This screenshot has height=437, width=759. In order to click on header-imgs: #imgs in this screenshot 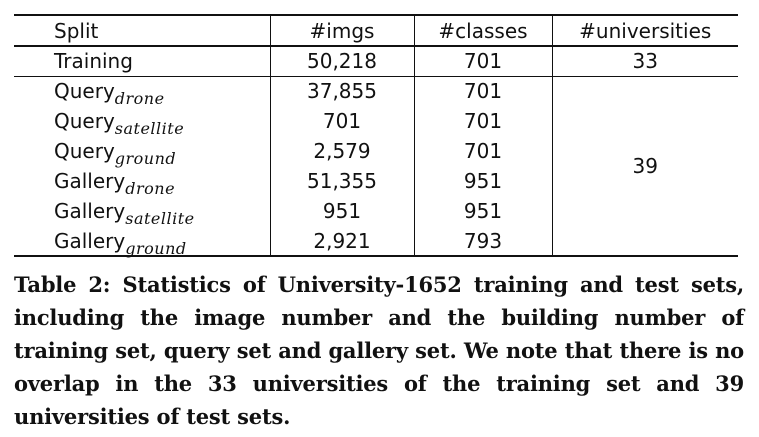, I will do `click(342, 30)`.